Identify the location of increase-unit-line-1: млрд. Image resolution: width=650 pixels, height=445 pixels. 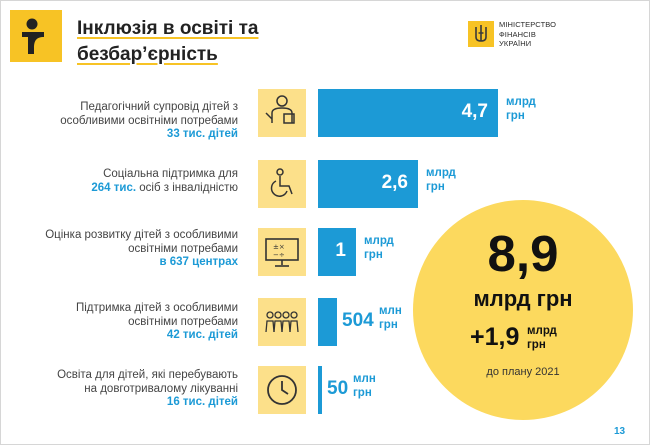
(542, 331).